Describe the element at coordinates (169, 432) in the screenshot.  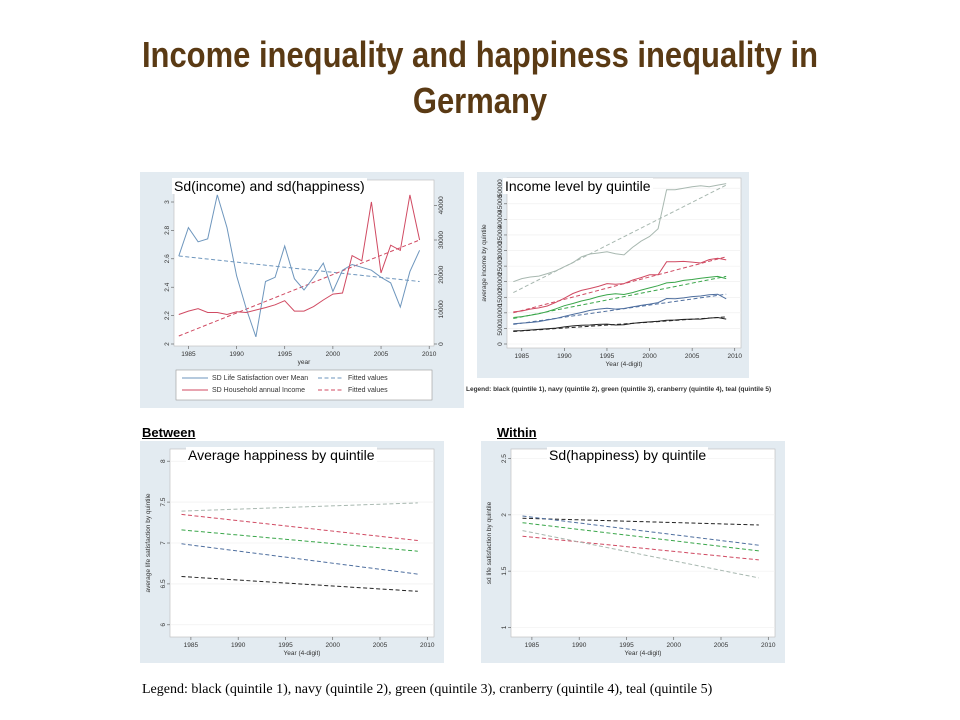
I see `section-between: Between` at that location.